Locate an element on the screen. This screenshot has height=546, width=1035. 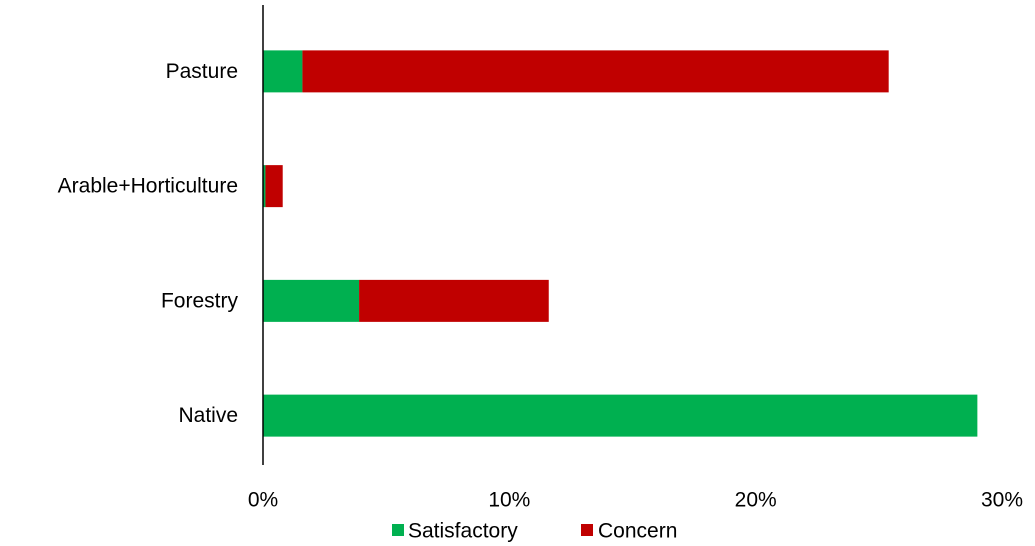
category-labels: Native Forestry Arable+Horticulture Pasture is located at coordinates (148, 243).